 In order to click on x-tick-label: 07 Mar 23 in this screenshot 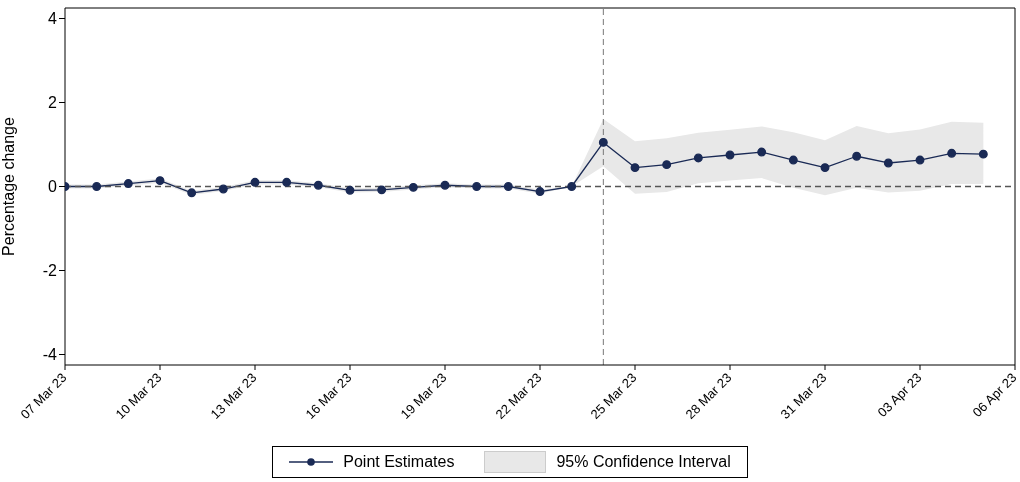, I will do `click(43, 395)`.